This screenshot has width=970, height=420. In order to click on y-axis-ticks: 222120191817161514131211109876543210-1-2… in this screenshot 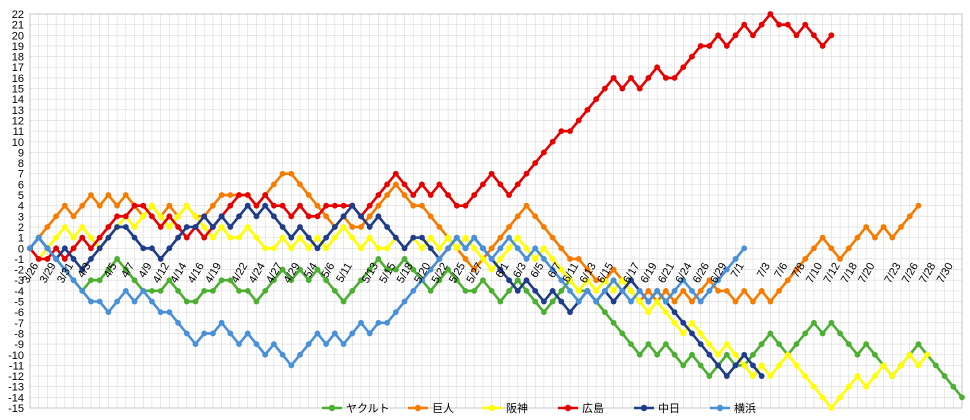, I will do `click(16, 212)`.